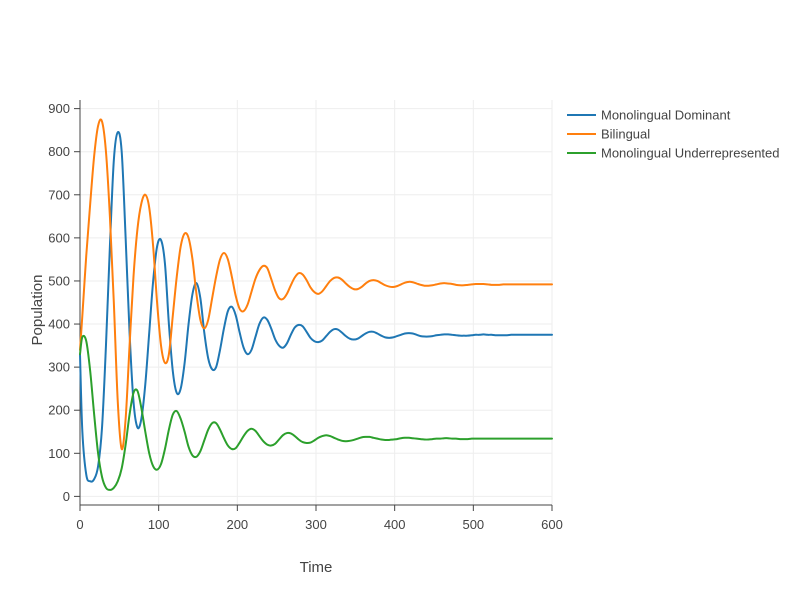 This screenshot has height=600, width=800. I want to click on legend-item-monolingual-underrepresented: Monolingual Underrepresented, so click(673, 153).